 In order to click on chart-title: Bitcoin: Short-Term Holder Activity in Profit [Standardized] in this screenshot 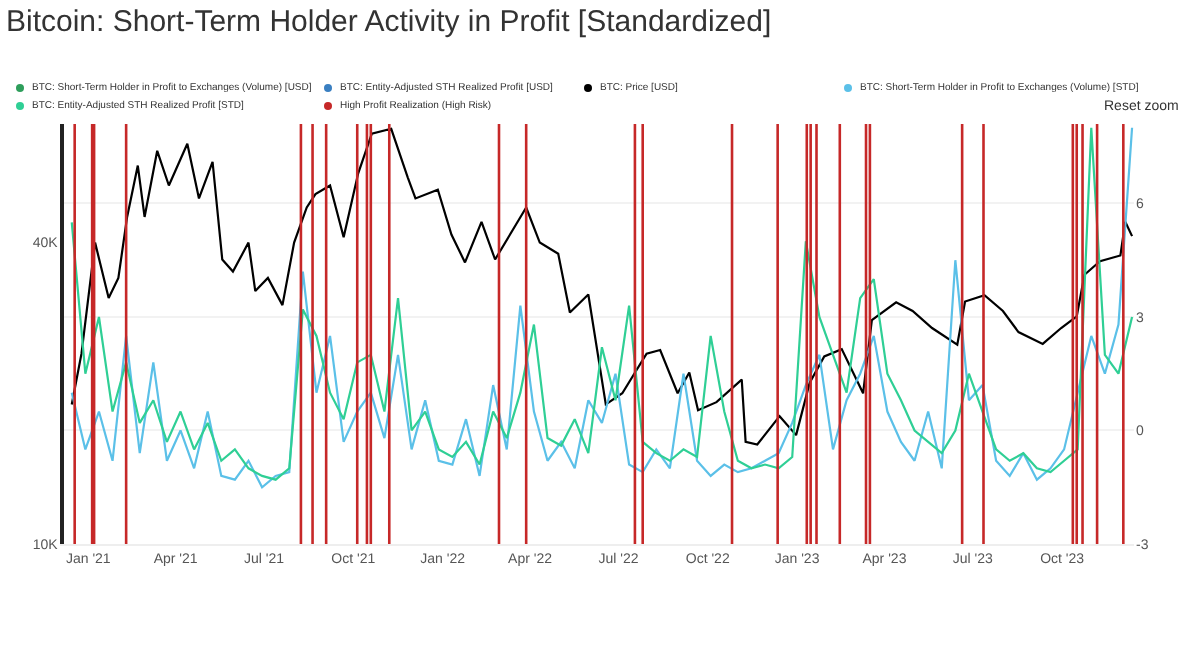, I will do `click(389, 21)`.